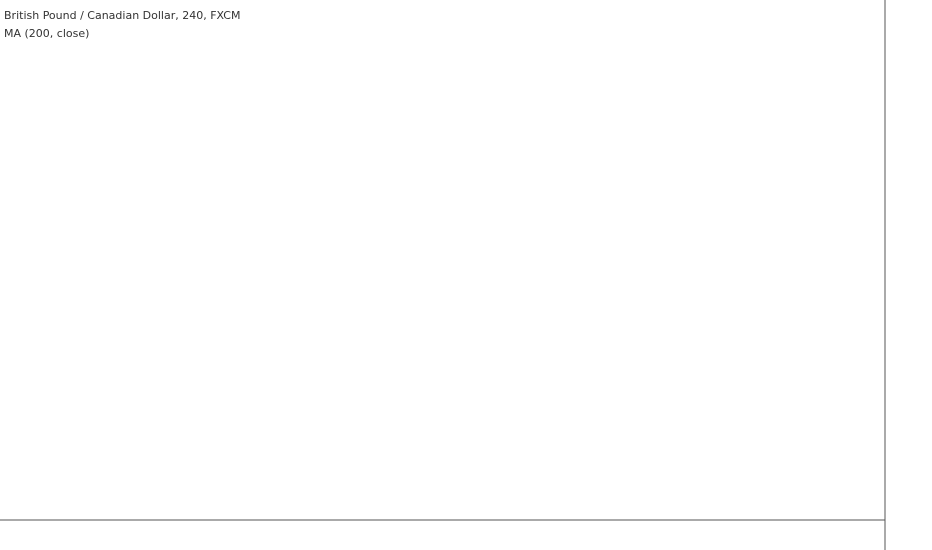  Describe the element at coordinates (908, 275) in the screenshot. I see `price-axis` at that location.